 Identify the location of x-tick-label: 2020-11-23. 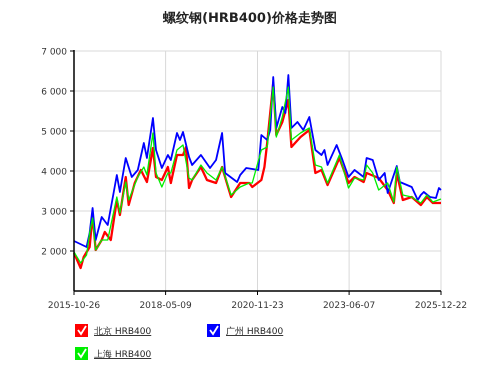
(257, 306).